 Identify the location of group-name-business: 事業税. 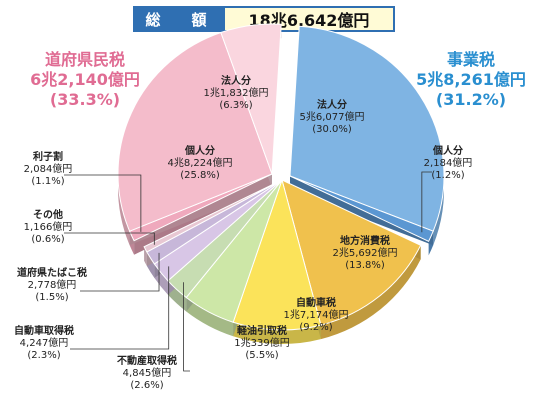
(470, 59).